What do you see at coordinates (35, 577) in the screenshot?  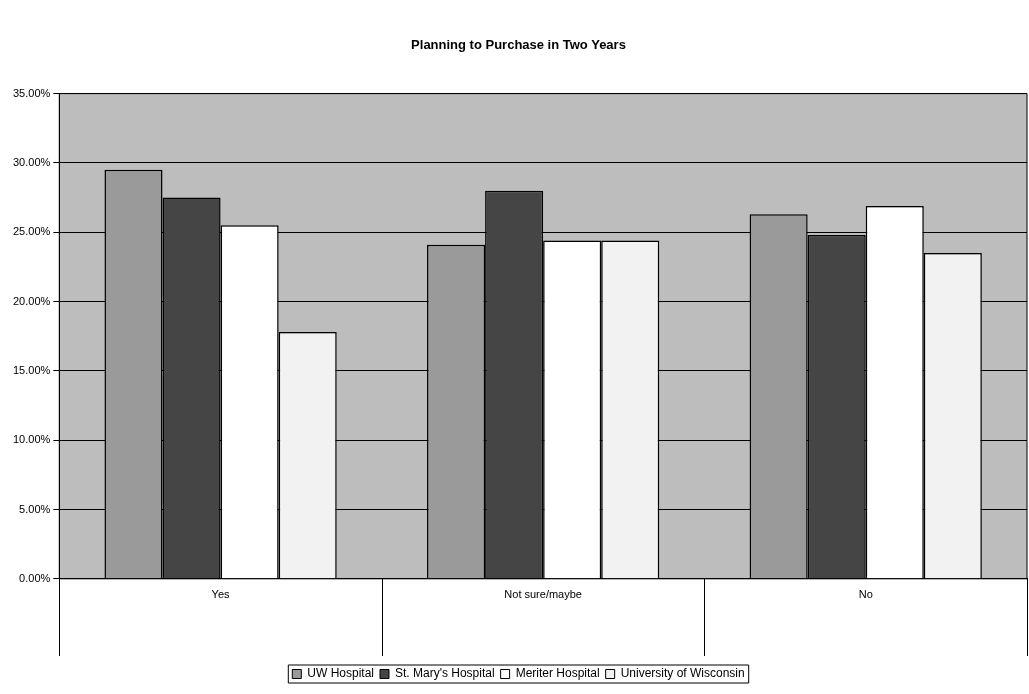 I see `y-tick-label: 0.00%` at bounding box center [35, 577].